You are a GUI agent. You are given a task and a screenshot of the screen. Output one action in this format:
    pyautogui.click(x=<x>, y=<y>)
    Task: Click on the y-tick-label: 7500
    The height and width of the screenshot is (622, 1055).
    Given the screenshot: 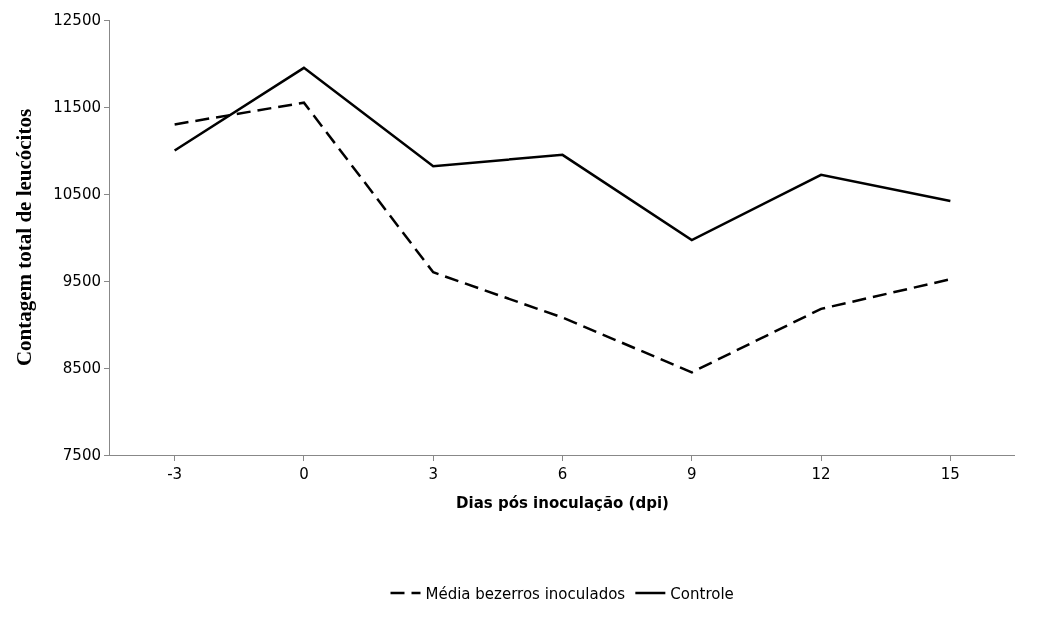 What is the action you would take?
    pyautogui.click(x=81, y=455)
    